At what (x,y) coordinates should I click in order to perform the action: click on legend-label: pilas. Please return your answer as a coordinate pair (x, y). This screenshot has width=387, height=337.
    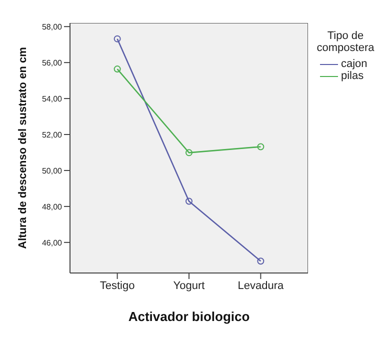
    Looking at the image, I should click on (352, 76).